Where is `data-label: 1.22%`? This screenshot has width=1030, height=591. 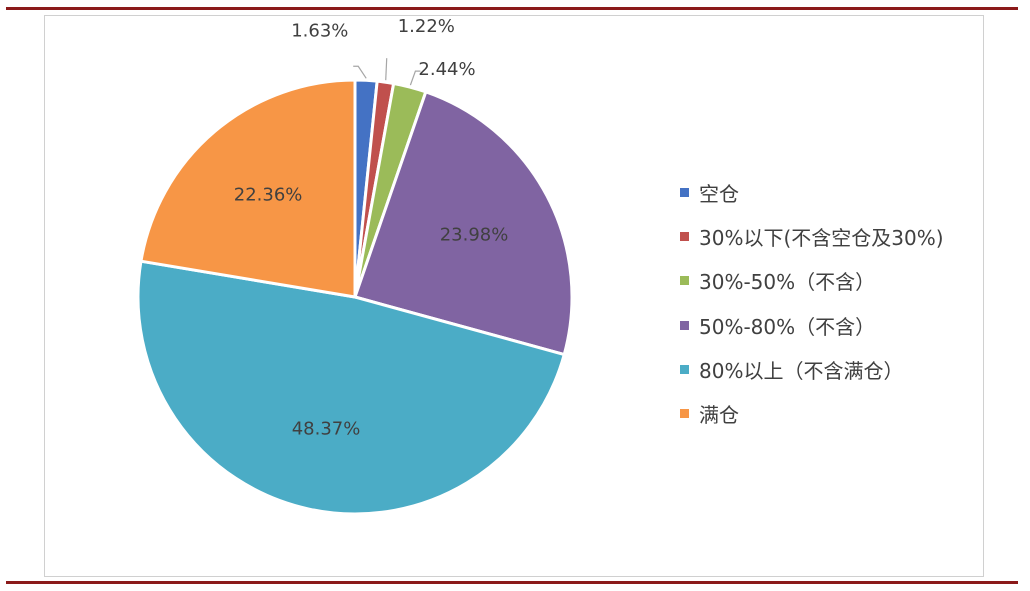
data-label: 1.22% is located at coordinates (426, 26).